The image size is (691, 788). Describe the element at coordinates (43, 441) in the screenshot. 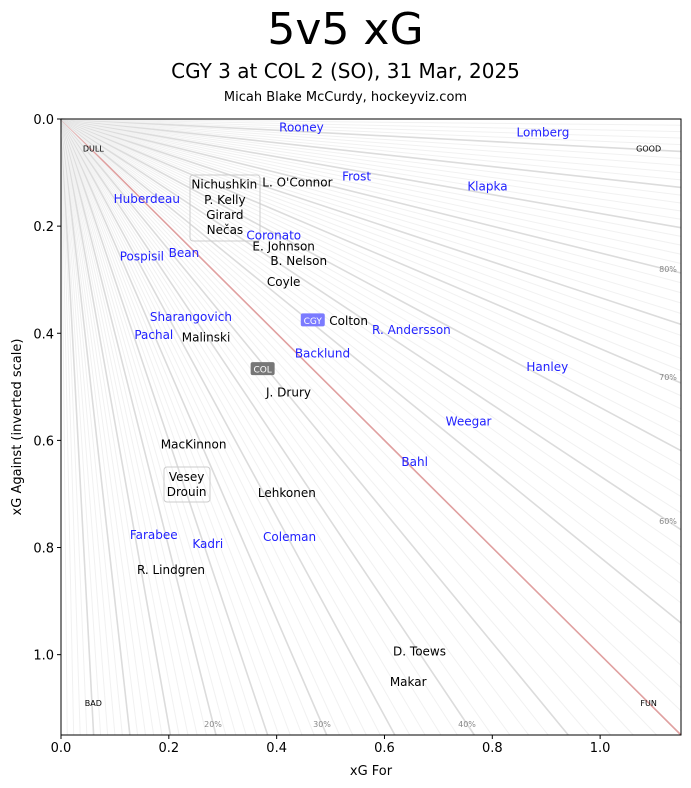

I see `y-tick-label: 0.6` at that location.